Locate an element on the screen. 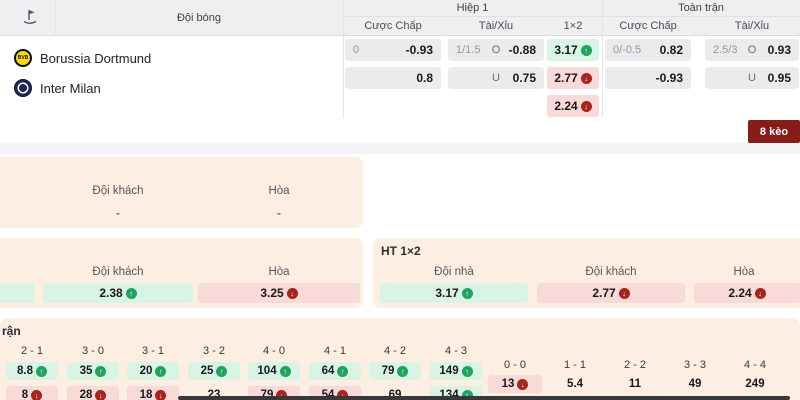 The width and height of the screenshot is (800, 400). h1-under-odds: U 0.75 is located at coordinates (496, 78).